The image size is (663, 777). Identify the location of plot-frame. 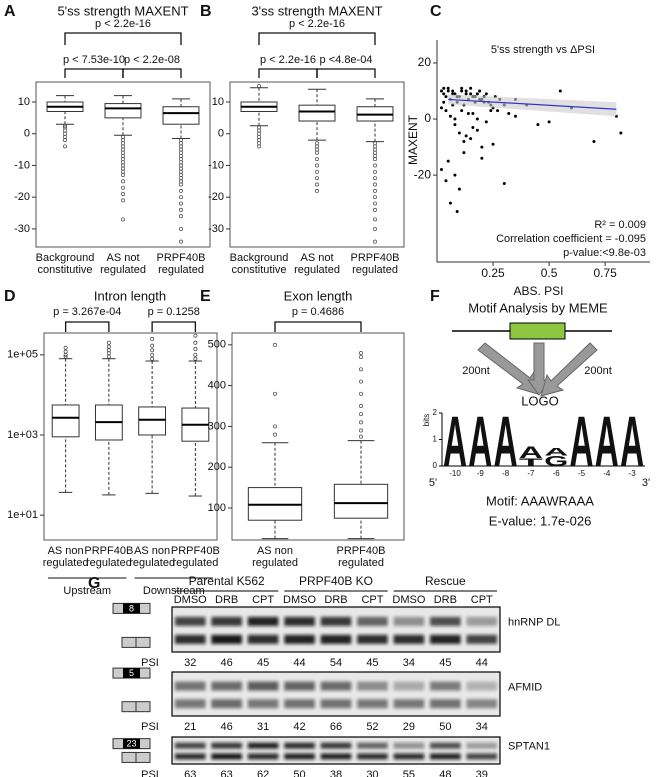
(318, 436).